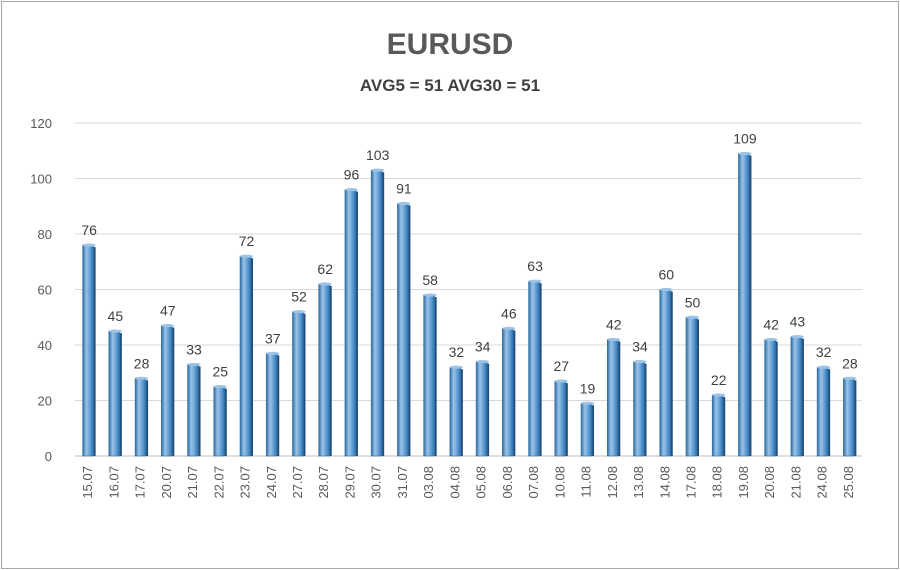 The image size is (900, 570). I want to click on x-tick-label: 21.07, so click(192, 482).